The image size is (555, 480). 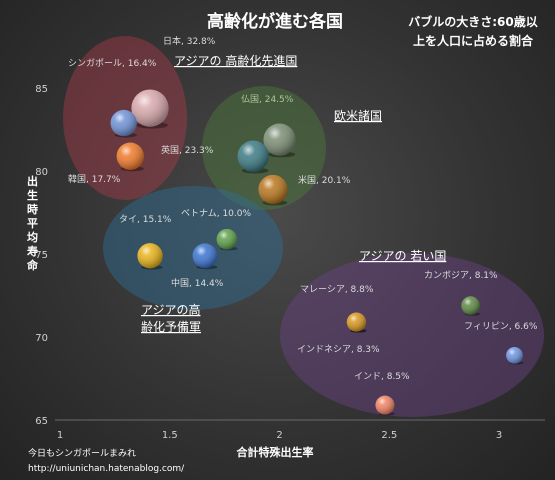 I want to click on y-tick-label: 75, so click(x=41, y=255).